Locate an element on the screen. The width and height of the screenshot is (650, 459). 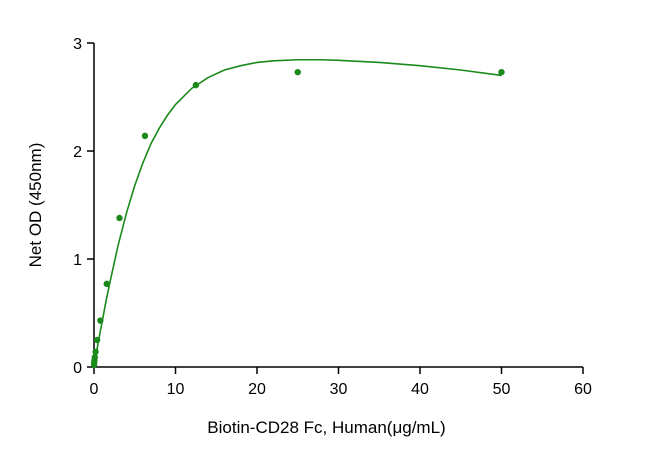
y-tick-label: 0 is located at coordinates (77, 368).